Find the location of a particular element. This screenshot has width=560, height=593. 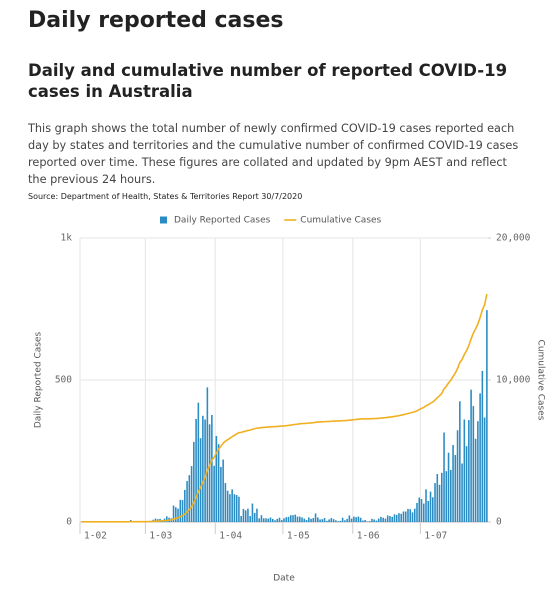

legend-label: Daily Reported Cases is located at coordinates (222, 221).